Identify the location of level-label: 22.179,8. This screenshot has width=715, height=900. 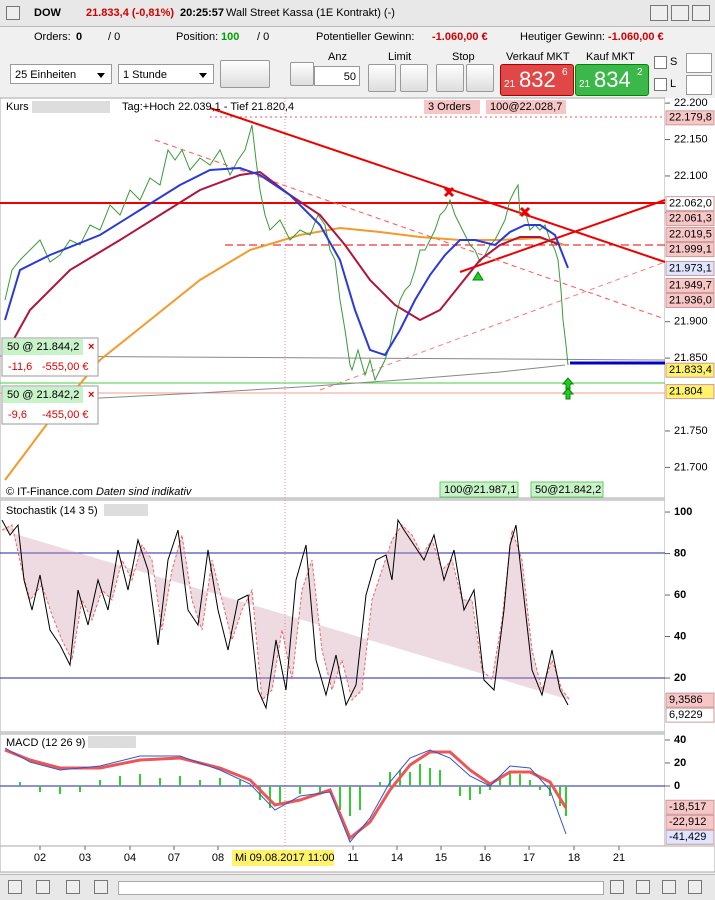
(690, 118).